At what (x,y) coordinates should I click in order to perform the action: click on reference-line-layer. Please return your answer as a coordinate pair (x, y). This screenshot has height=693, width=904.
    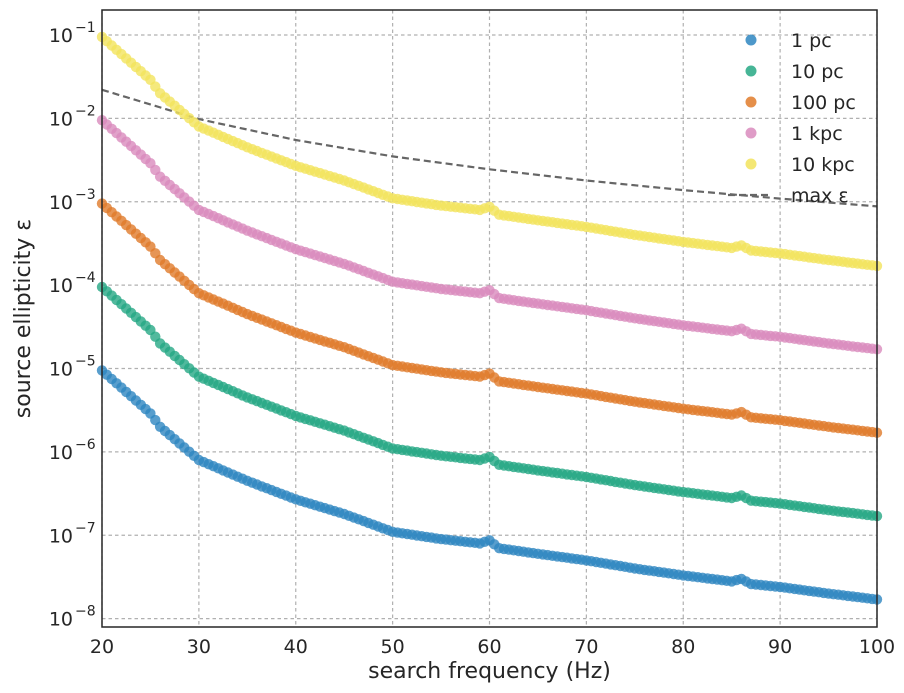
    Looking at the image, I should click on (489, 148).